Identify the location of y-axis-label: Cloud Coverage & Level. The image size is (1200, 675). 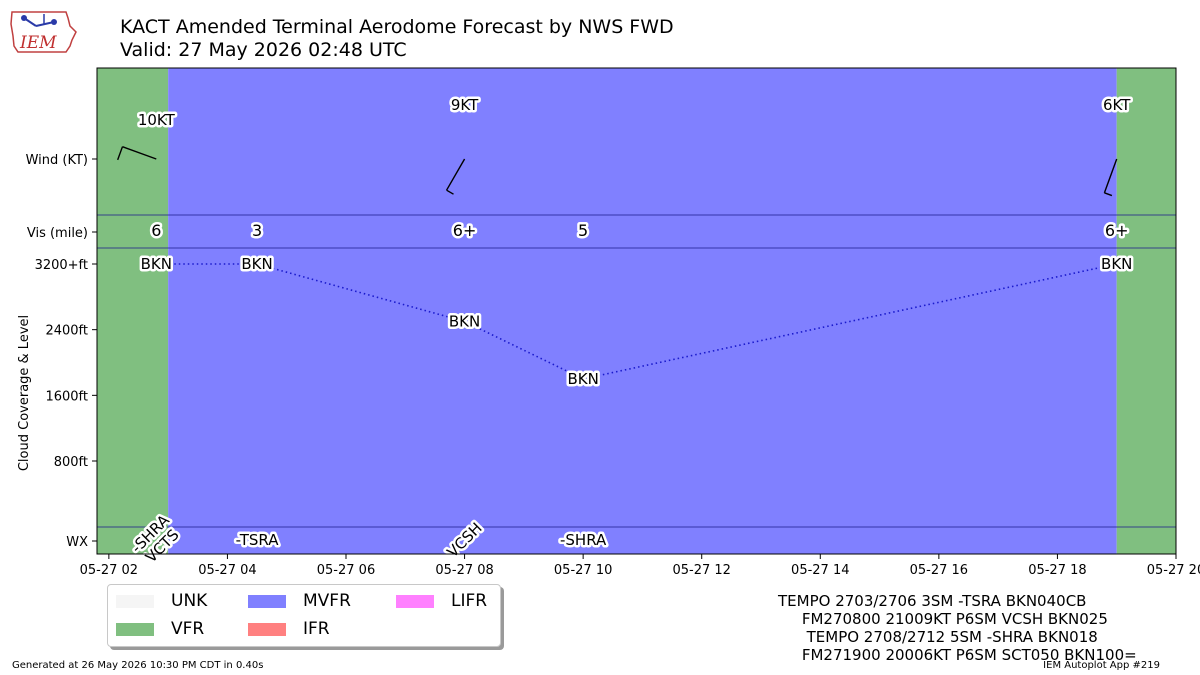
(24, 393).